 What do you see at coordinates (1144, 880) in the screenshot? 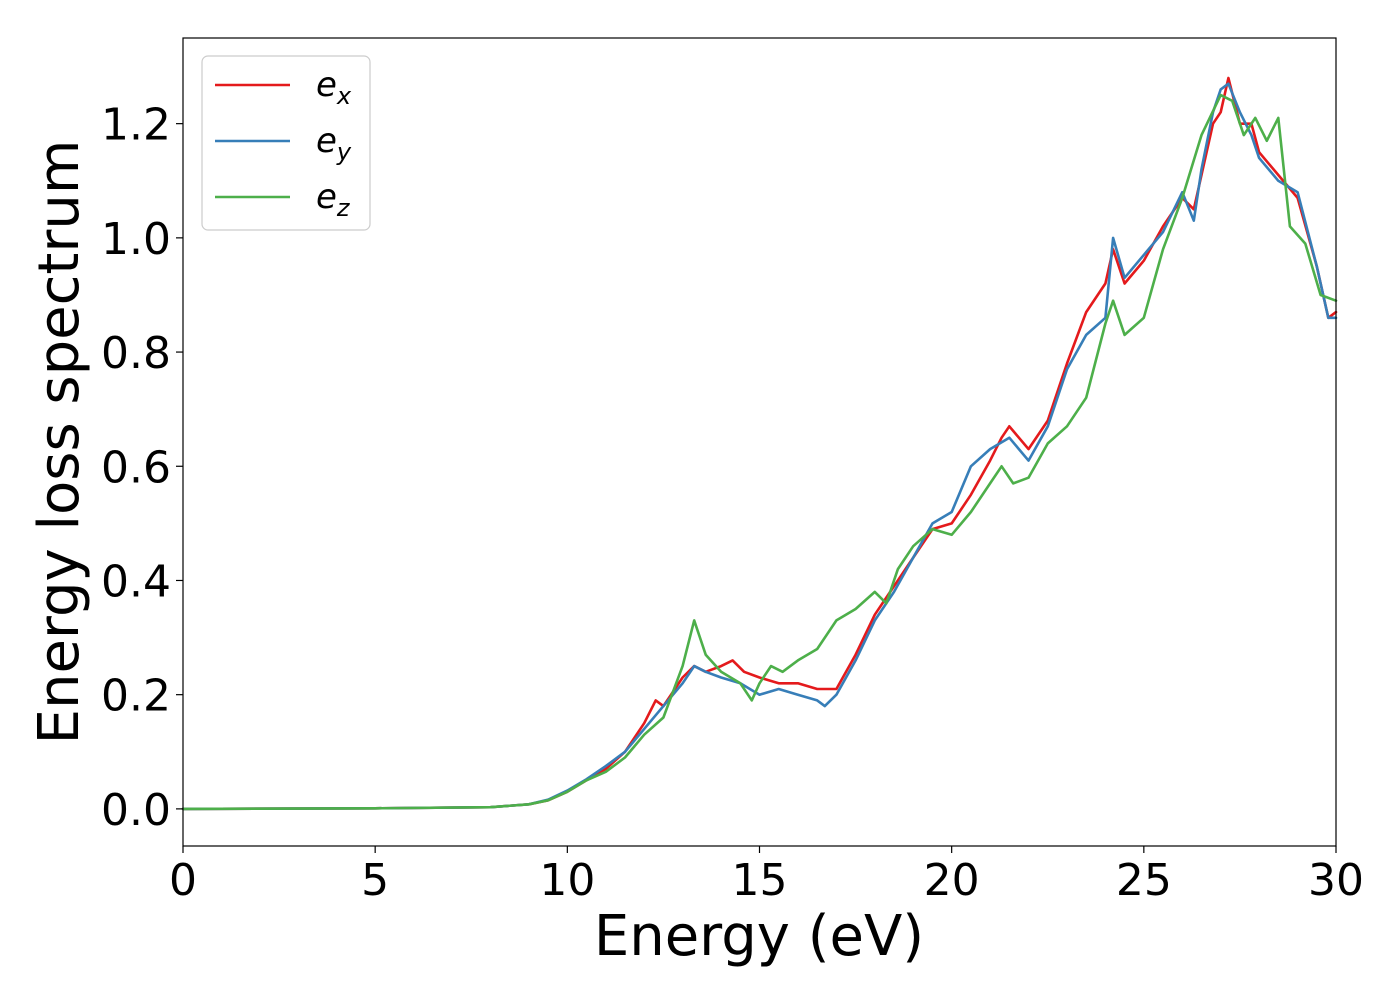
I see `x-tick-label: 25` at bounding box center [1144, 880].